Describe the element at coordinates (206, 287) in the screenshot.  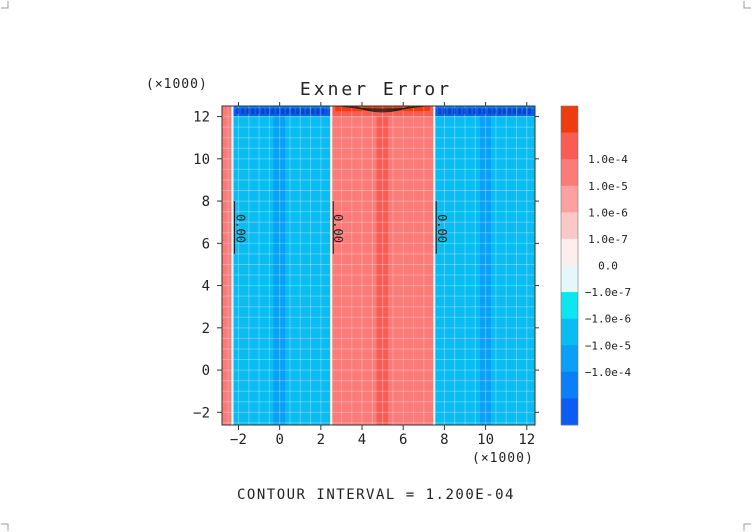
I see `y-tick-label: 4` at that location.